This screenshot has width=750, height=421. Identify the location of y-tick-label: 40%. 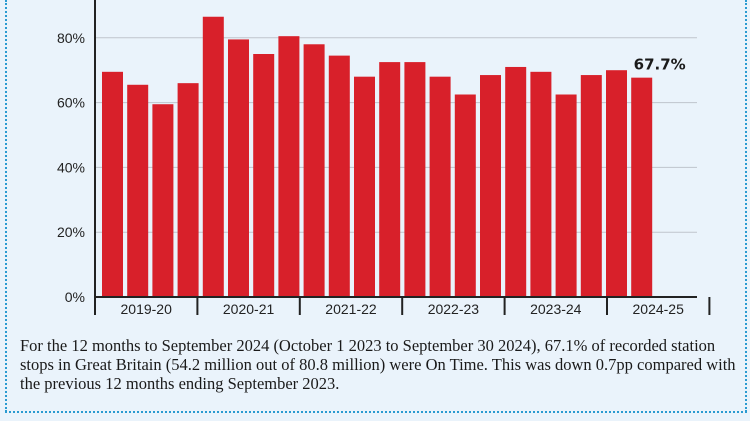
(71, 167).